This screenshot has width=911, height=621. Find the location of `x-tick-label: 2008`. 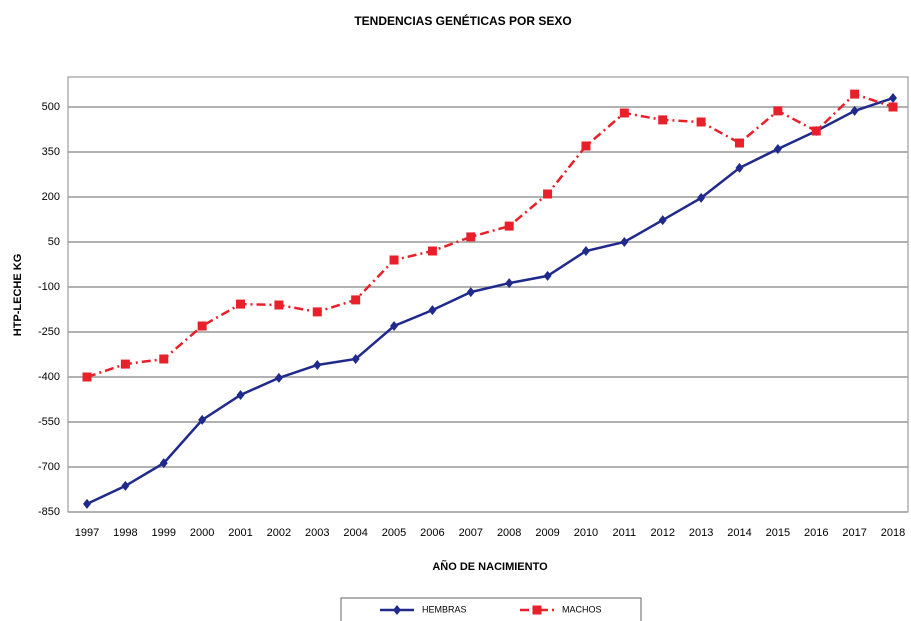

x-tick-label: 2008 is located at coordinates (509, 533).